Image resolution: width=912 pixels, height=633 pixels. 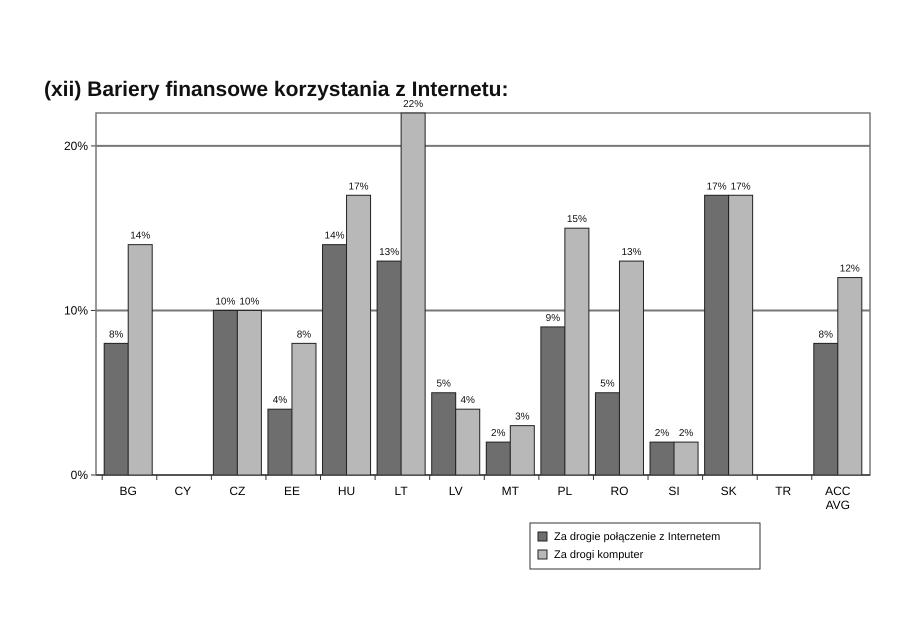 What do you see at coordinates (674, 491) in the screenshot?
I see `x-tick-label: SI` at bounding box center [674, 491].